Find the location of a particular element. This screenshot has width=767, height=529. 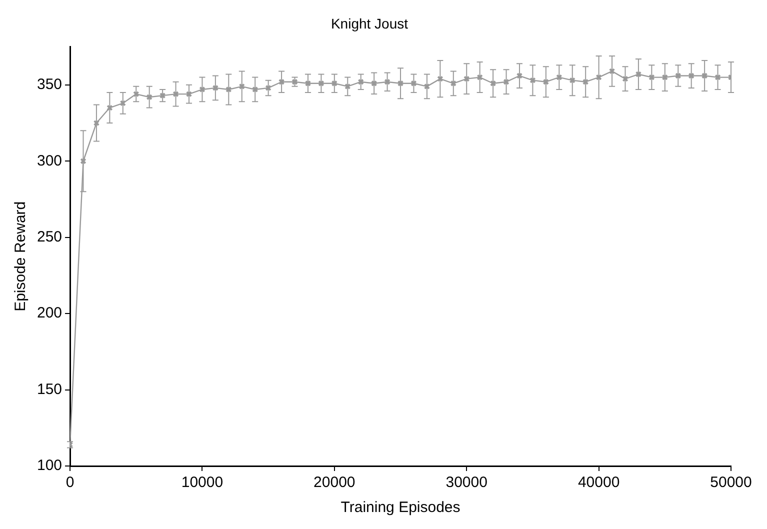

x-tick-label: 40000 is located at coordinates (599, 483).